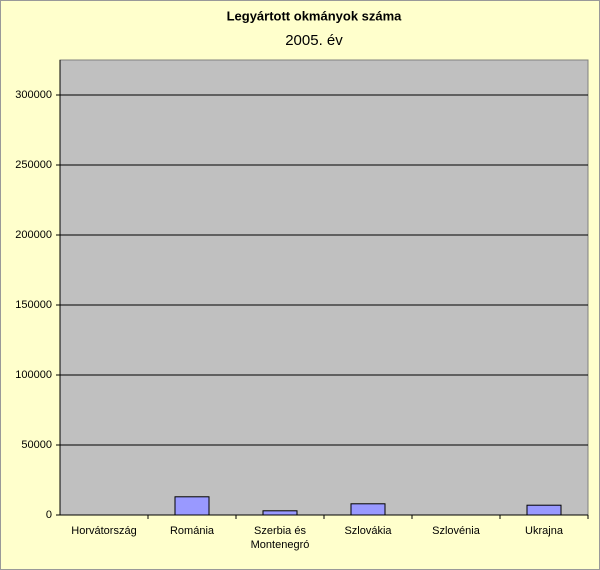 The height and width of the screenshot is (570, 600). I want to click on chart-subtitle: 2005. év, so click(314, 40).